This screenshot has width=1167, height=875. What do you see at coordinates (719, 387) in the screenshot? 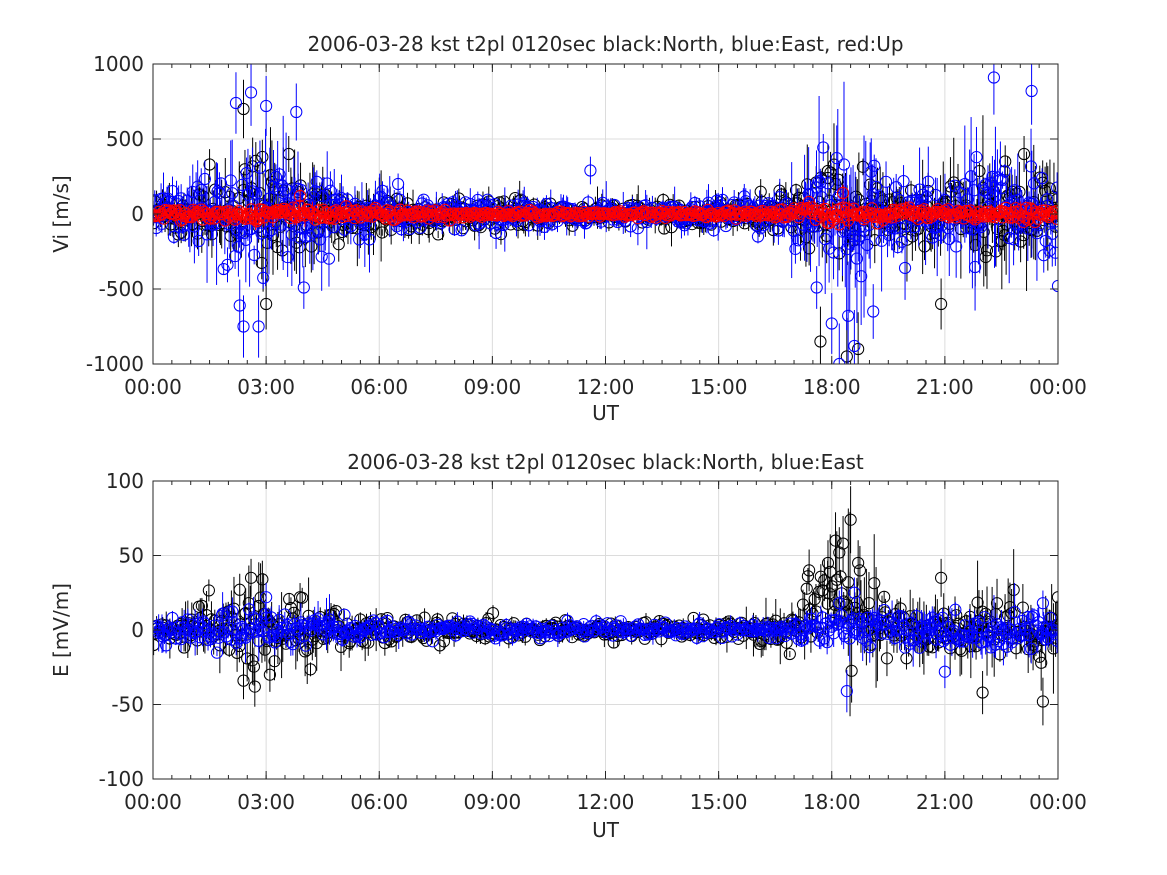
I see `x-tick-label: 15:00` at bounding box center [719, 387].